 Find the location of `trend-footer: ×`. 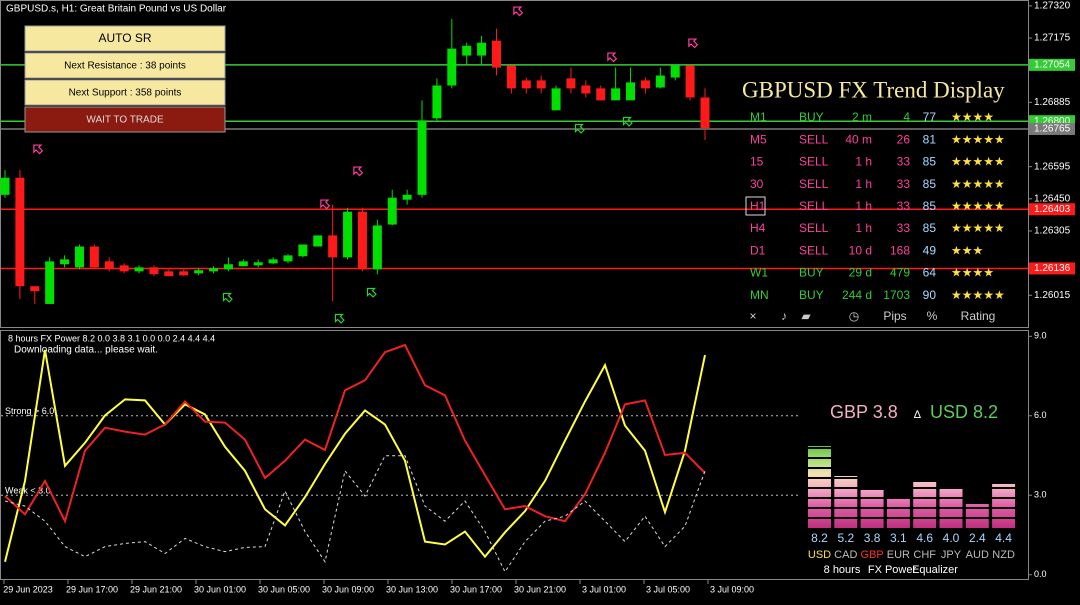

trend-footer: × is located at coordinates (752, 316).